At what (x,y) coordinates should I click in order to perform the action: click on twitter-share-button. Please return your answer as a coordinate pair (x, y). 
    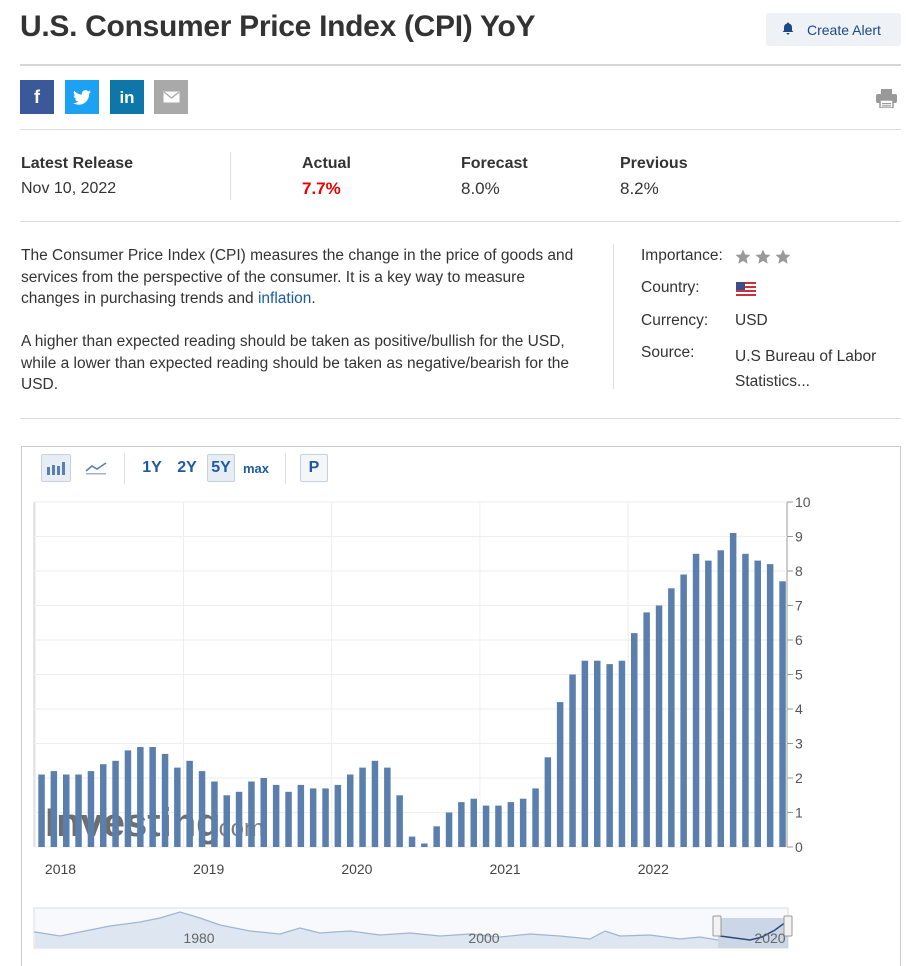
    Looking at the image, I should click on (82, 97).